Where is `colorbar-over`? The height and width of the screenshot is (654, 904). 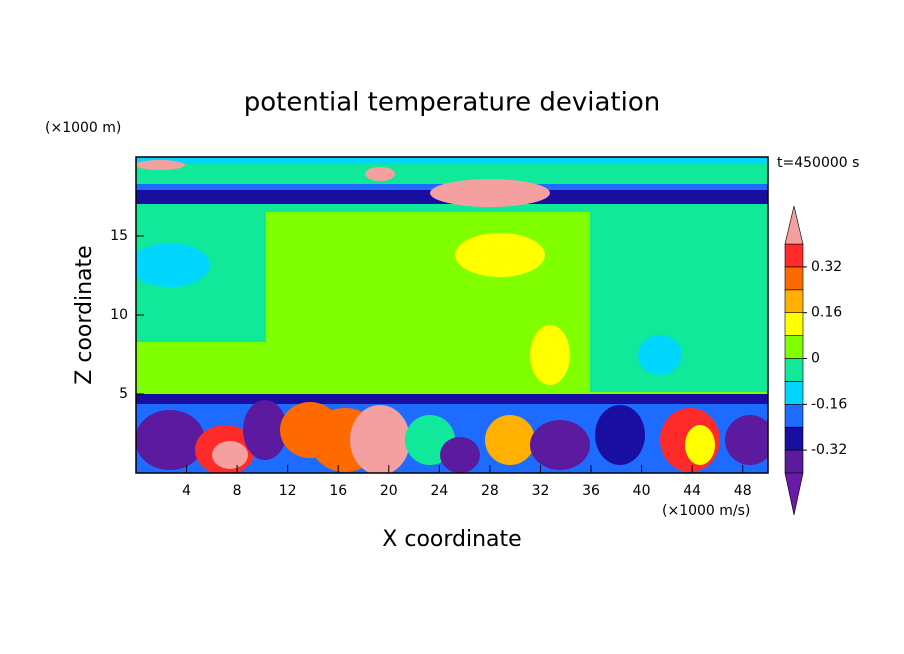
colorbar-over is located at coordinates (794, 225).